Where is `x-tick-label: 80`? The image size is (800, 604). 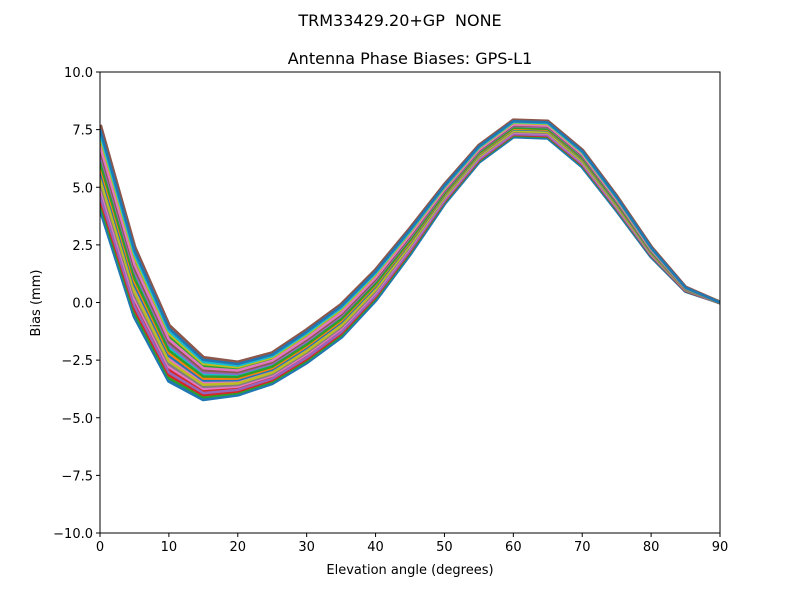
x-tick-label: 80 is located at coordinates (651, 547).